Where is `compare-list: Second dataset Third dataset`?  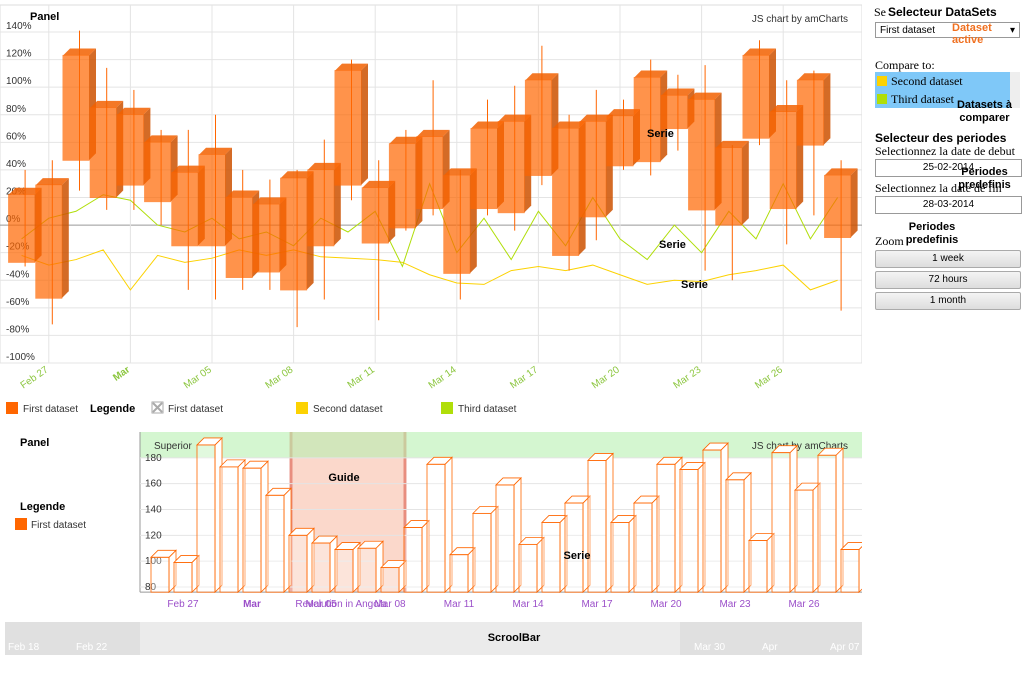
compare-list: Second dataset Third dataset is located at coordinates (942, 90).